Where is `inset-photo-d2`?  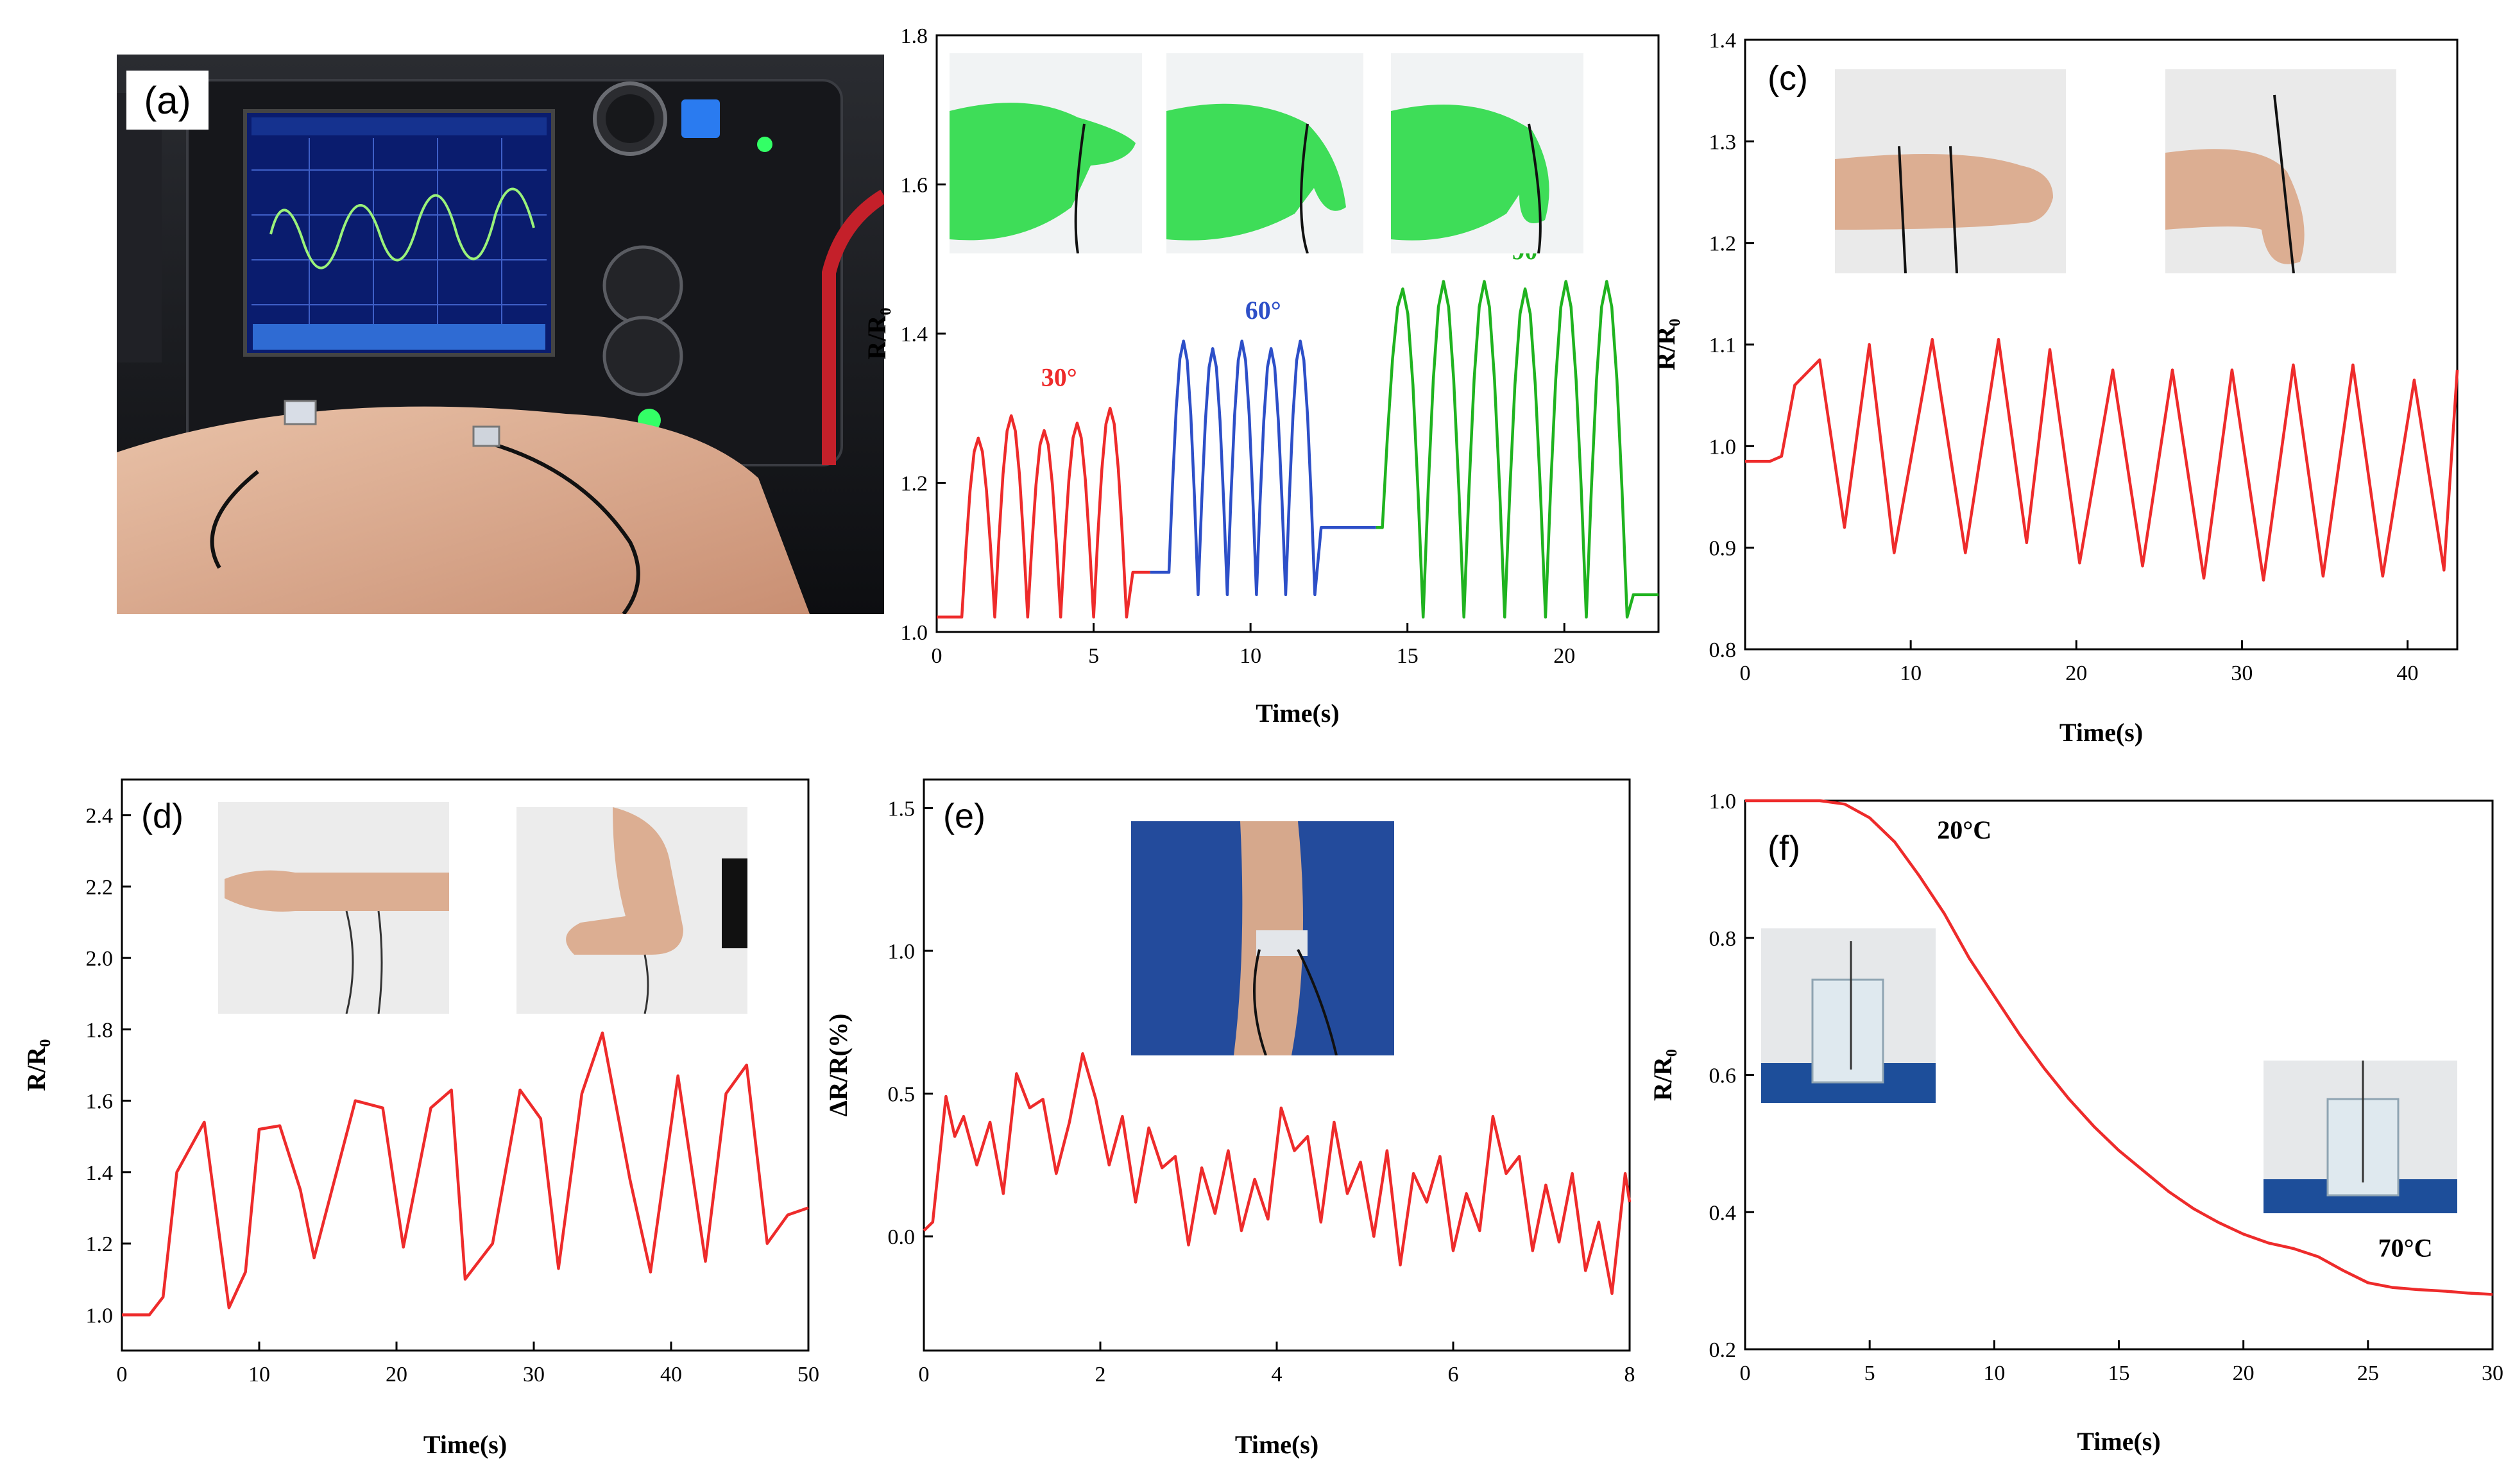 inset-photo-d2 is located at coordinates (631, 911).